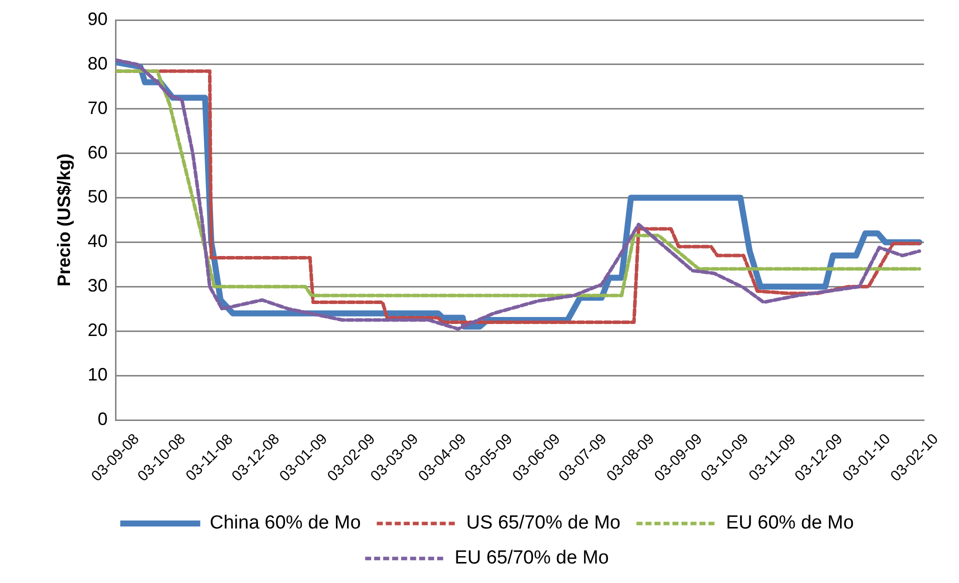 Image resolution: width=959 pixels, height=583 pixels. I want to click on y-tick-label: 60, so click(98, 152).